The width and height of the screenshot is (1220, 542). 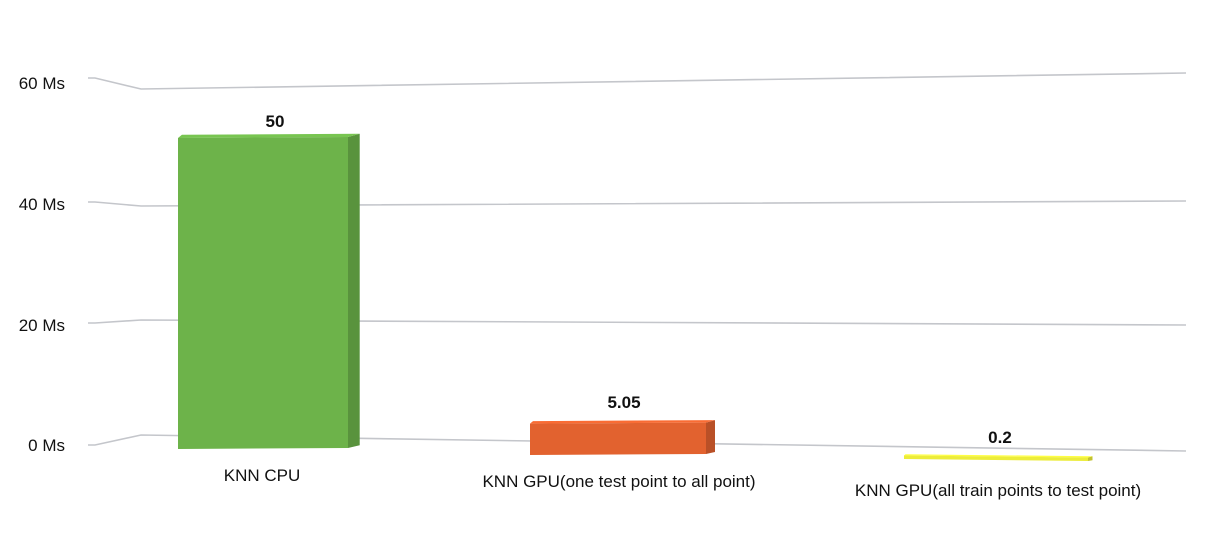 I want to click on x-category-label: KNN GPU(one test point to all point), so click(x=618, y=481).